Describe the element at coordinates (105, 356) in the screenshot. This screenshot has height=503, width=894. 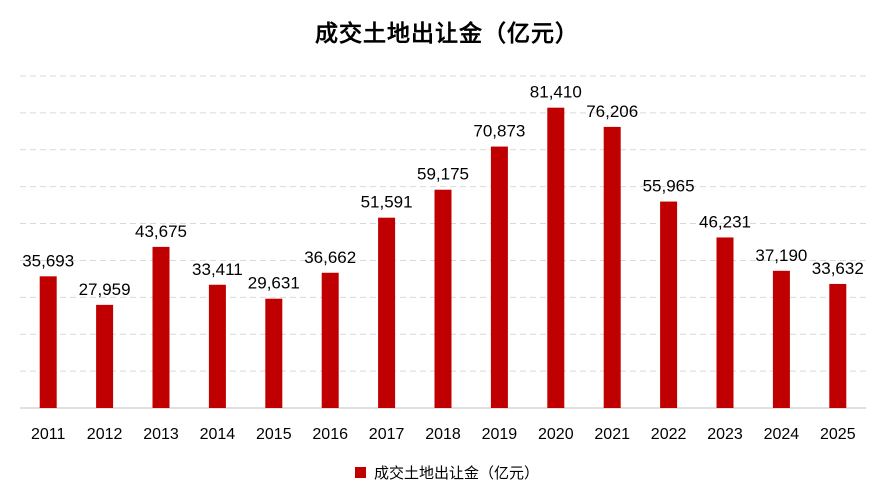
I see `bar-2012` at that location.